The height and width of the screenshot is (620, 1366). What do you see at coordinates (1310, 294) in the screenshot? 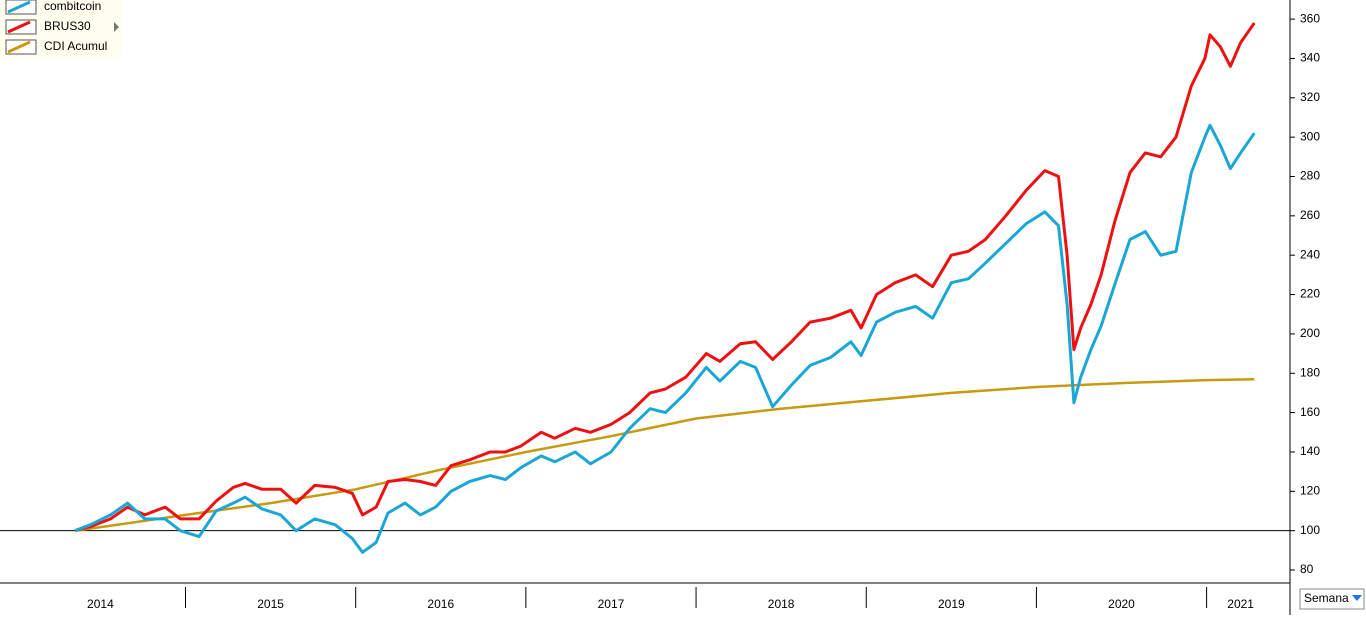
I see `y-tick-label: 220` at bounding box center [1310, 294].